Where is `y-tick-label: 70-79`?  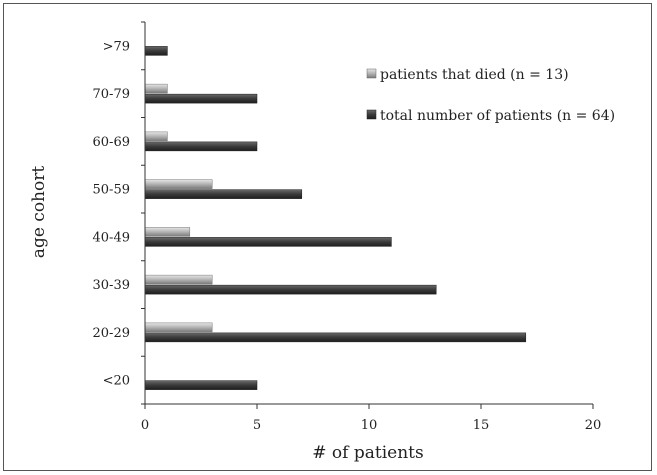
y-tick-label: 70-79 is located at coordinates (111, 94).